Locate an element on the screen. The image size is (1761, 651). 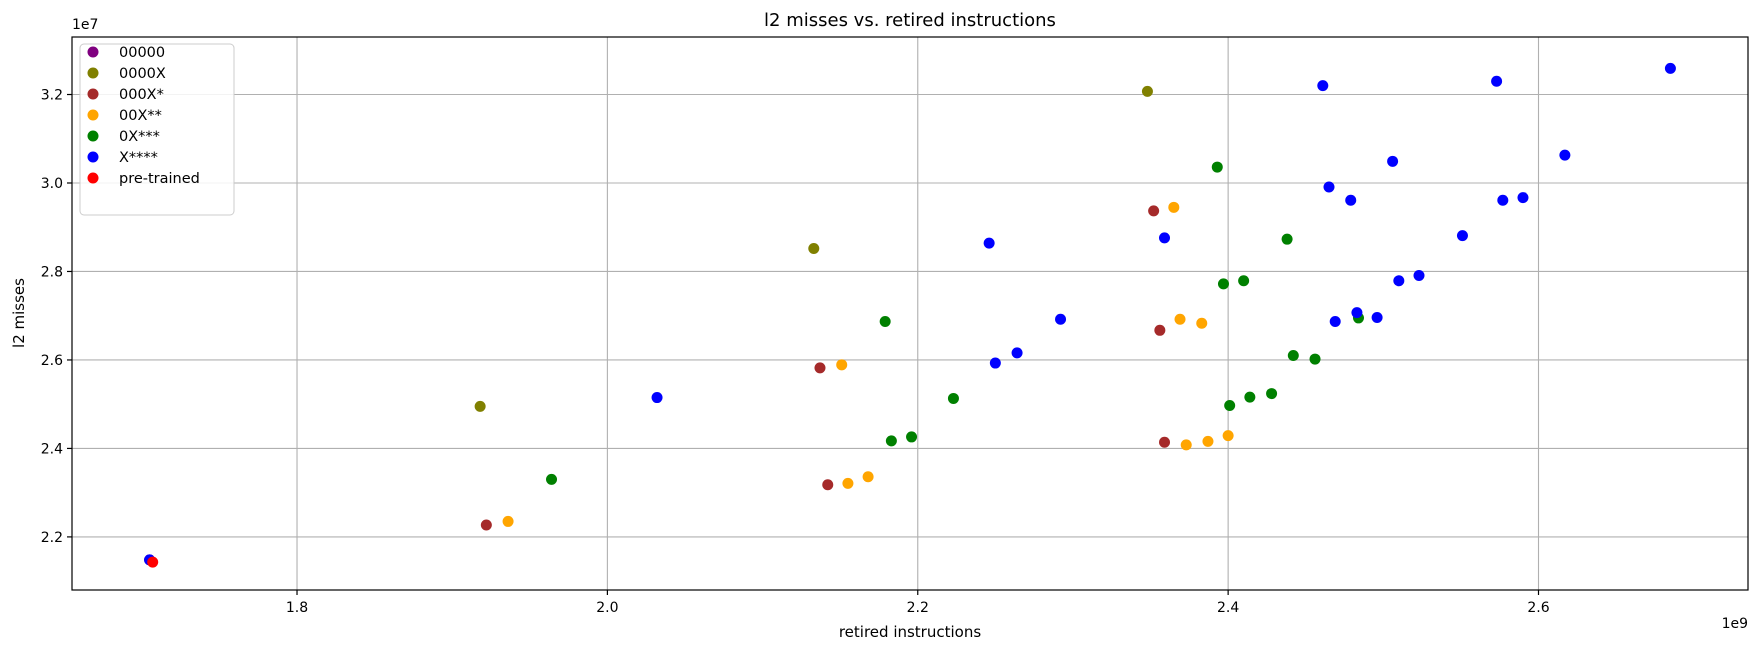
y-axis-label: l2 misses is located at coordinates (19, 313).